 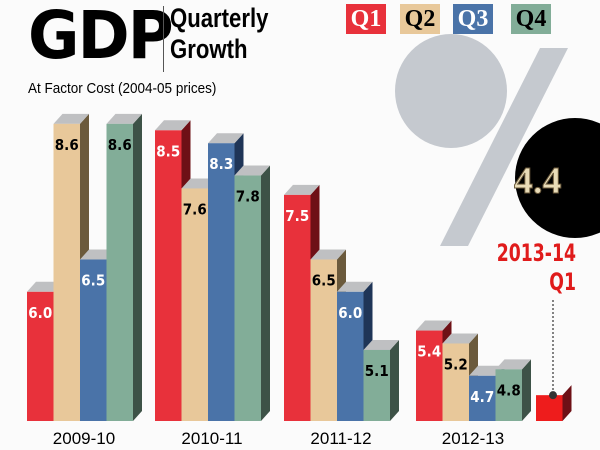 I want to click on highlight-circle, so click(x=557, y=178).